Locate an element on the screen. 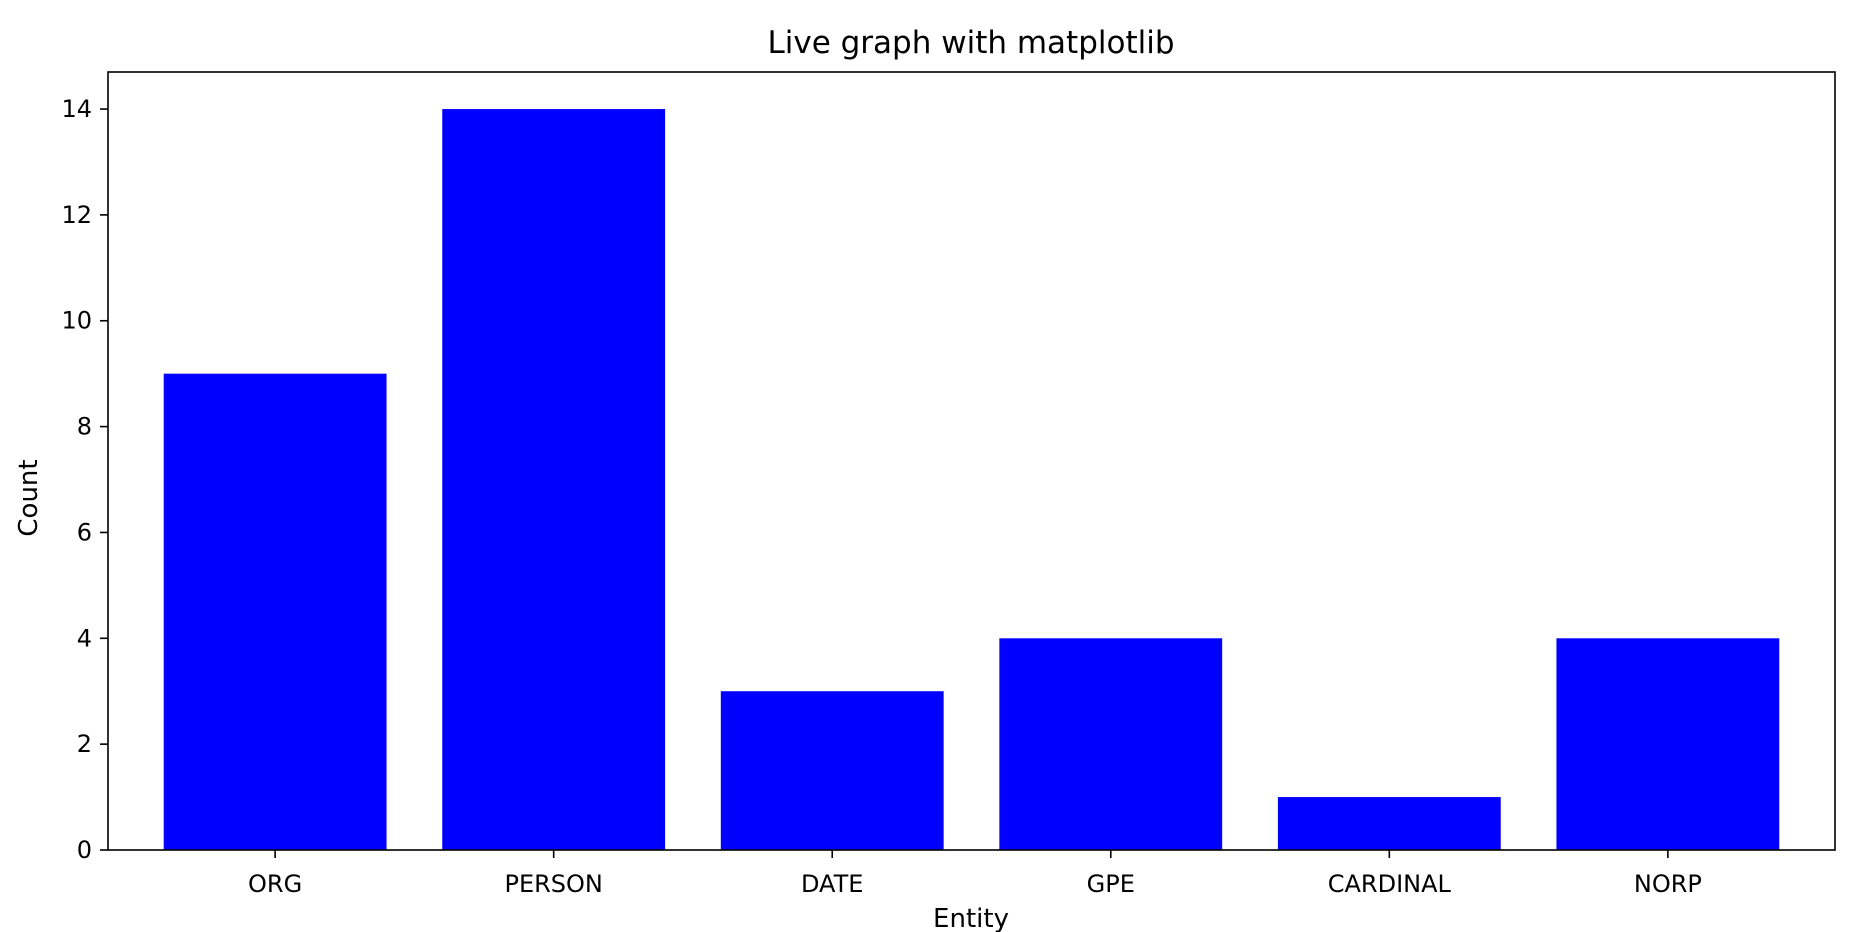 The width and height of the screenshot is (1854, 932). y-tick-label: 2 is located at coordinates (84, 744).